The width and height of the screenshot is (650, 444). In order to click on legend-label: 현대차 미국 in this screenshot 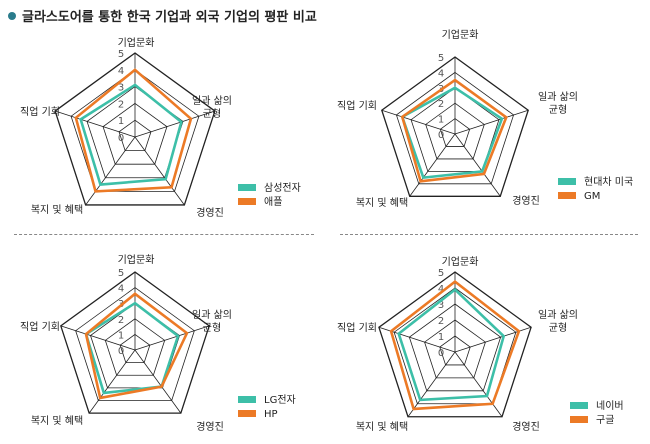, I will do `click(608, 182)`.